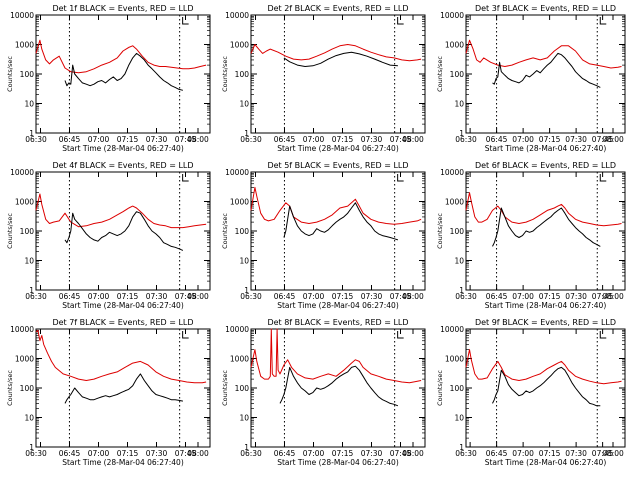 Image resolution: width=640 pixels, height=480 pixels. What do you see at coordinates (122, 165) in the screenshot?
I see `panel-title: Det 4f BLACK = Events, RED = LLD` at bounding box center [122, 165].